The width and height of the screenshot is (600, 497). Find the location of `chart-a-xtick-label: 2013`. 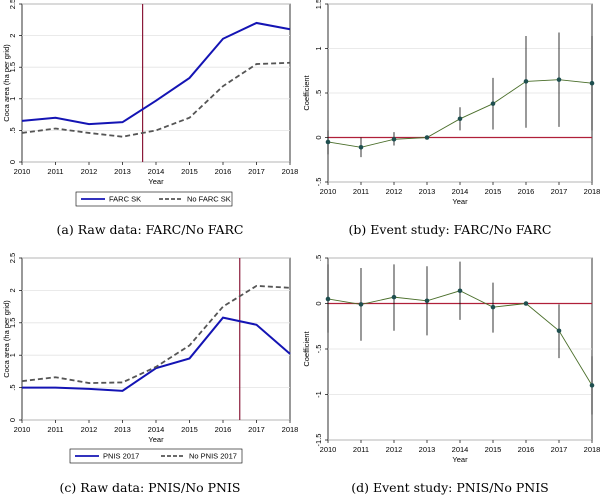

chart-a-xtick-label: 2013 is located at coordinates (122, 171).